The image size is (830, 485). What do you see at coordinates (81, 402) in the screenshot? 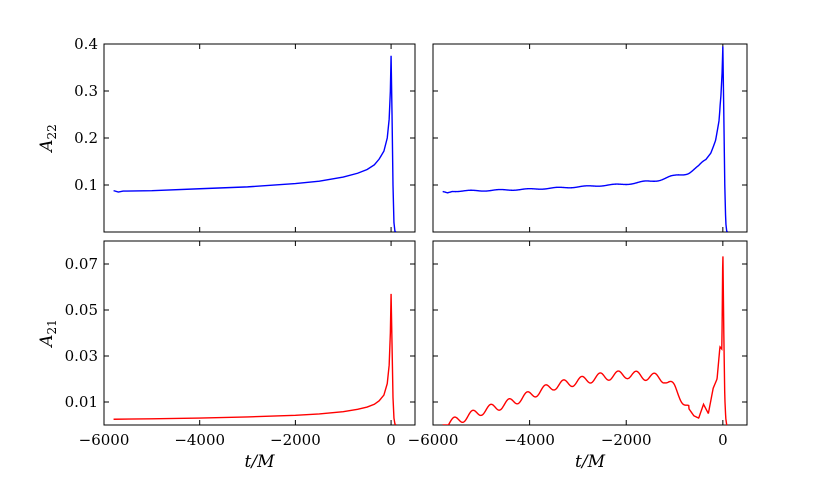
I see `y-tick-label: 0.01` at bounding box center [81, 402].